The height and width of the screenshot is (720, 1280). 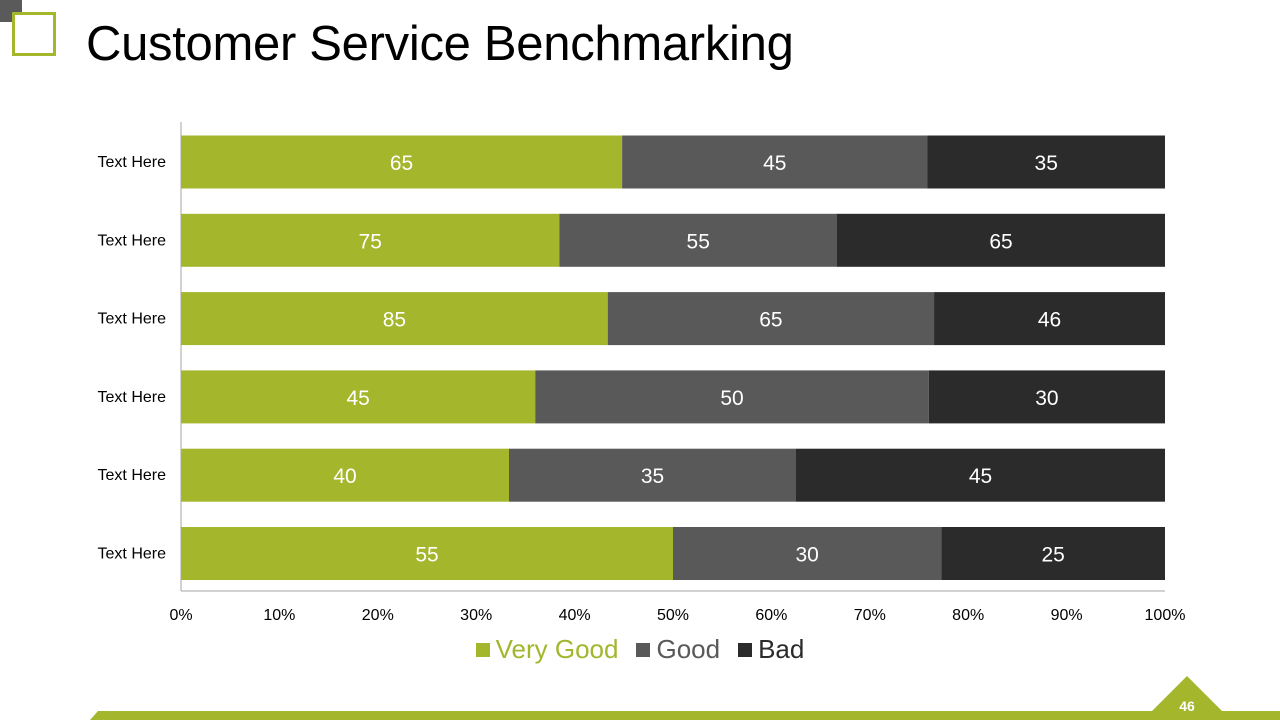 I want to click on data-label-very-good-row-2: 75, so click(x=370, y=241).